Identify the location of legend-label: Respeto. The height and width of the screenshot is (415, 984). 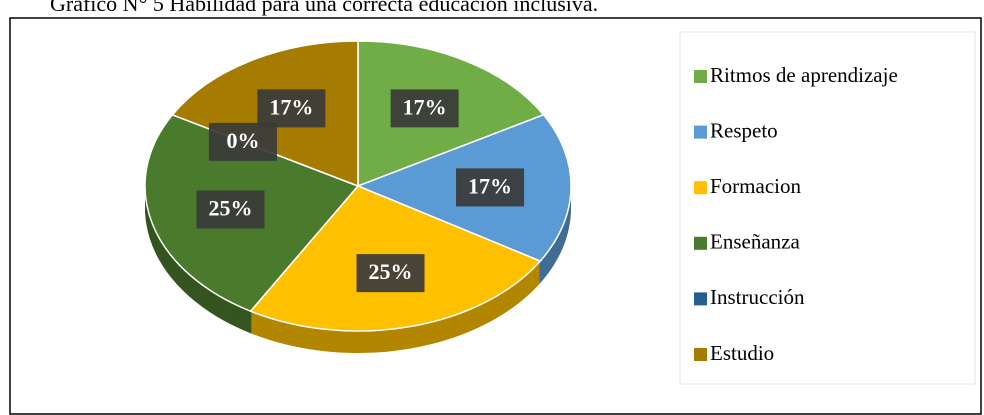
(744, 130).